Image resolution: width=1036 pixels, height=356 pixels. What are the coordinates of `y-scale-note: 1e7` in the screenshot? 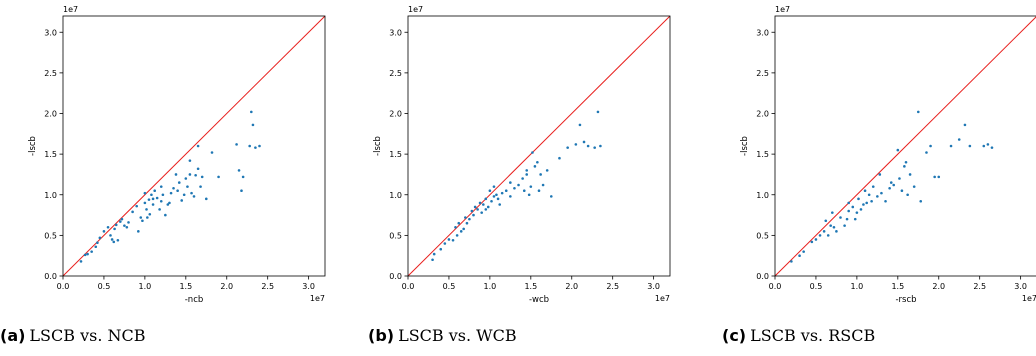 It's located at (70, 9).